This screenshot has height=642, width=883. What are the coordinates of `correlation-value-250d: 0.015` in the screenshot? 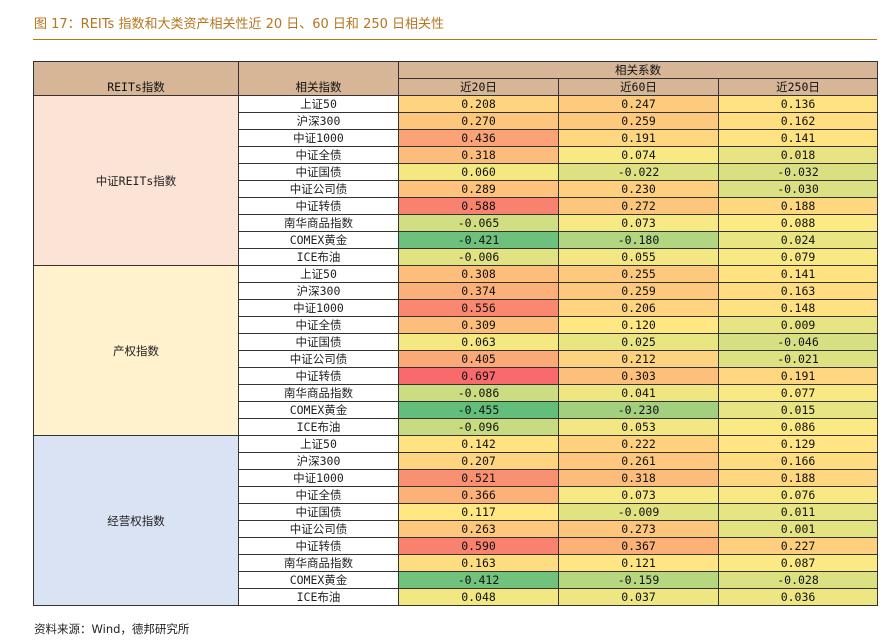 It's located at (798, 410).